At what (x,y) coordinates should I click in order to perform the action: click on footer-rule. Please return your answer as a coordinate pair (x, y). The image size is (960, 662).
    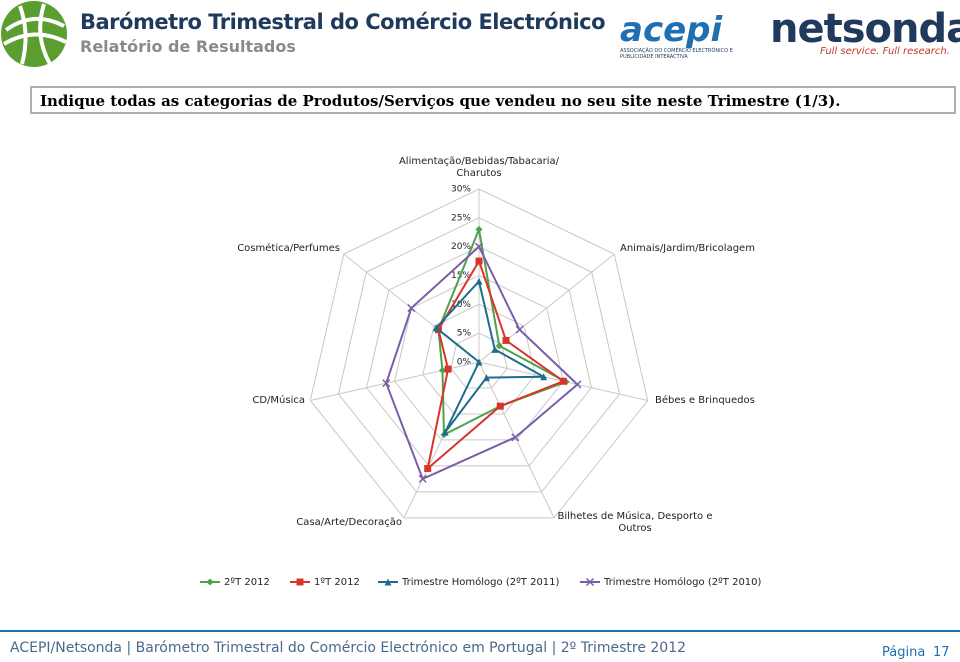
    Looking at the image, I should click on (480, 631).